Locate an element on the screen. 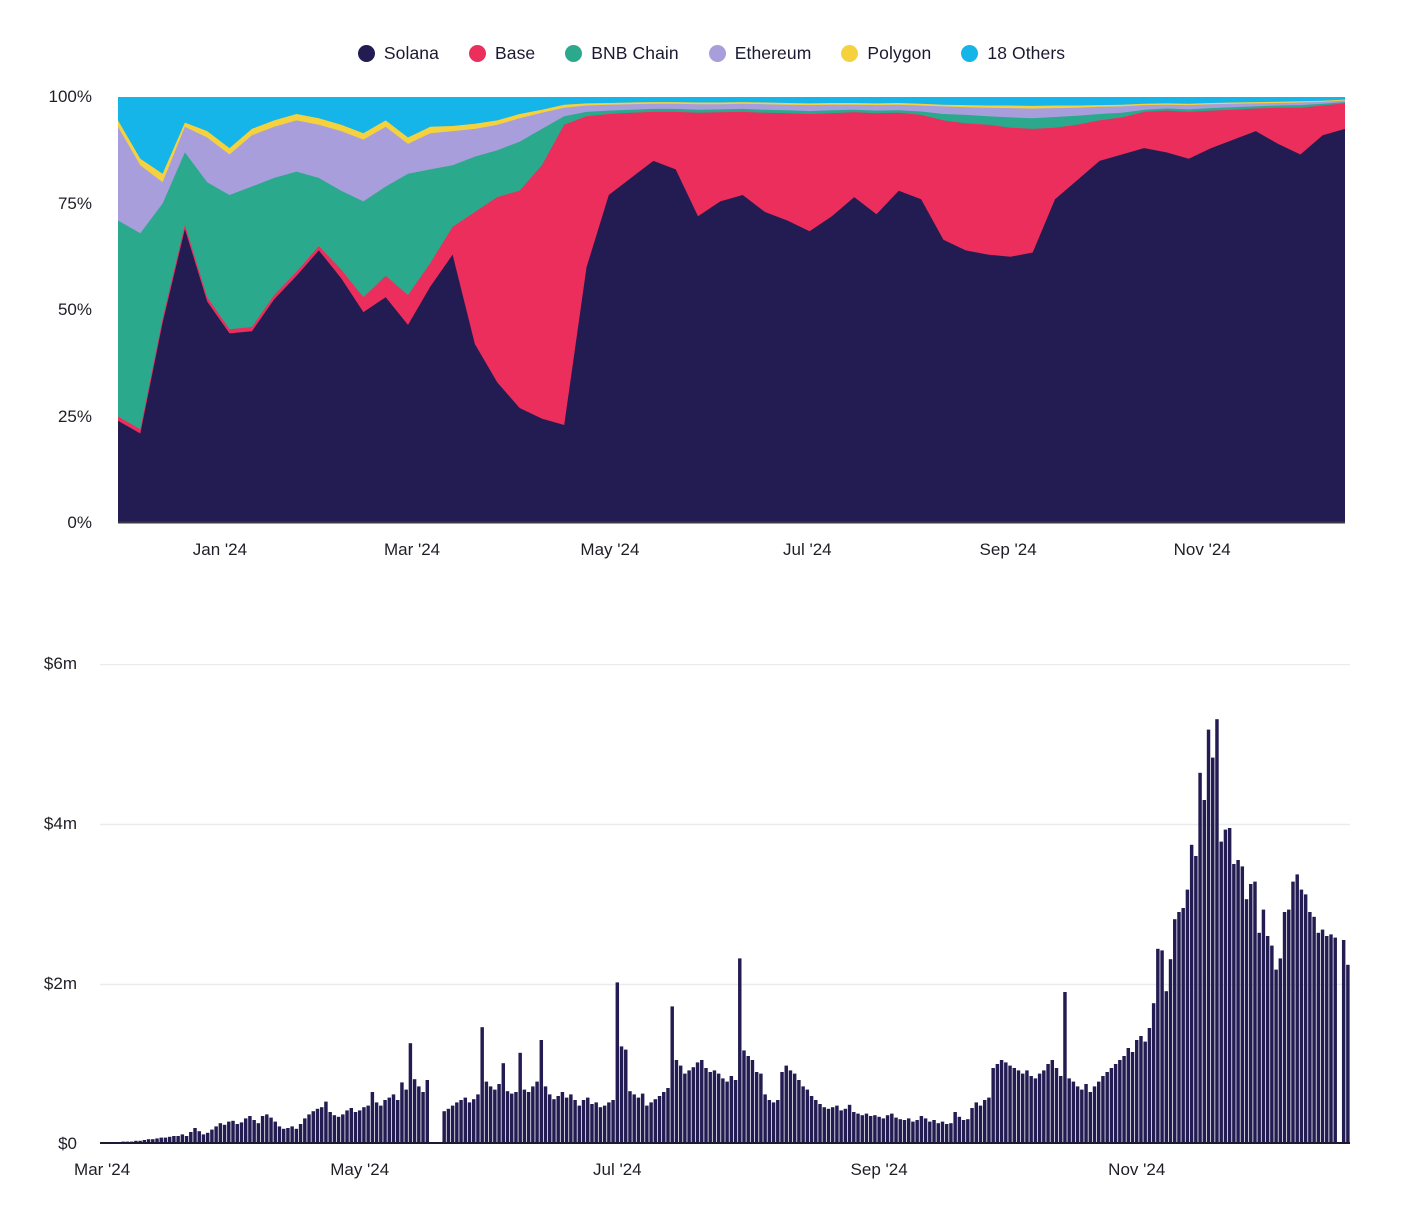  legend-label: Polygon is located at coordinates (899, 52).